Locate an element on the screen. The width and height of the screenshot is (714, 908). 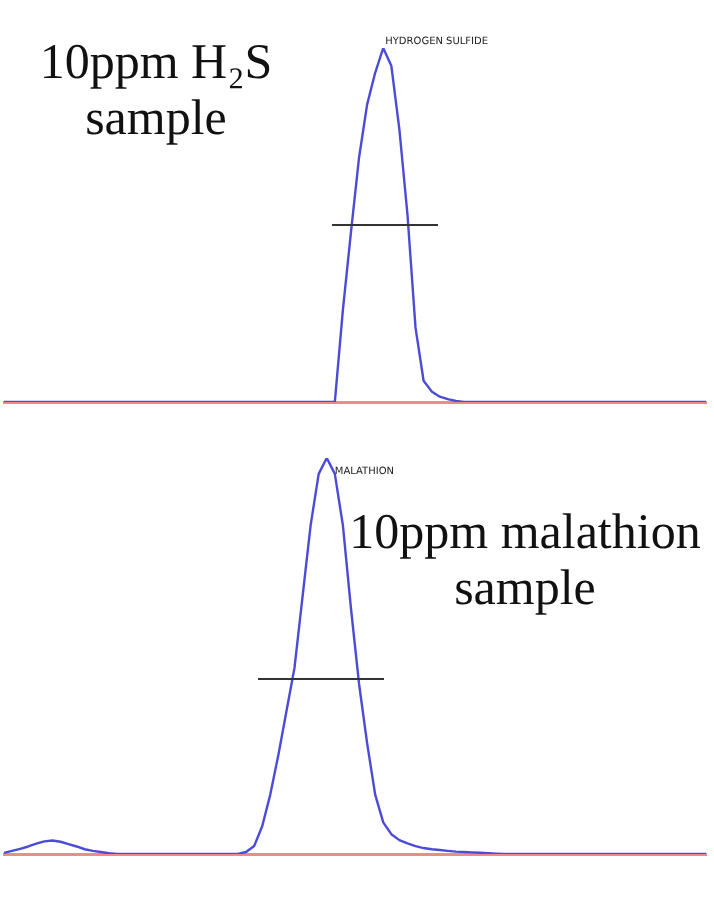
chart-title: 10ppm H₂S sample is located at coordinates (156, 92).